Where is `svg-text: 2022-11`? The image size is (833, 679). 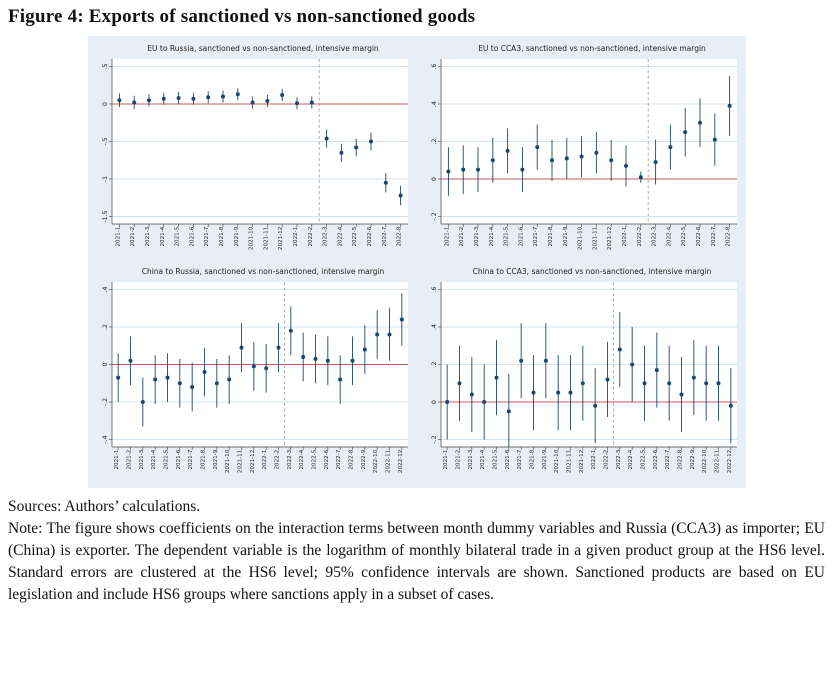
svg-text: 2022-11 is located at coordinates (717, 461).